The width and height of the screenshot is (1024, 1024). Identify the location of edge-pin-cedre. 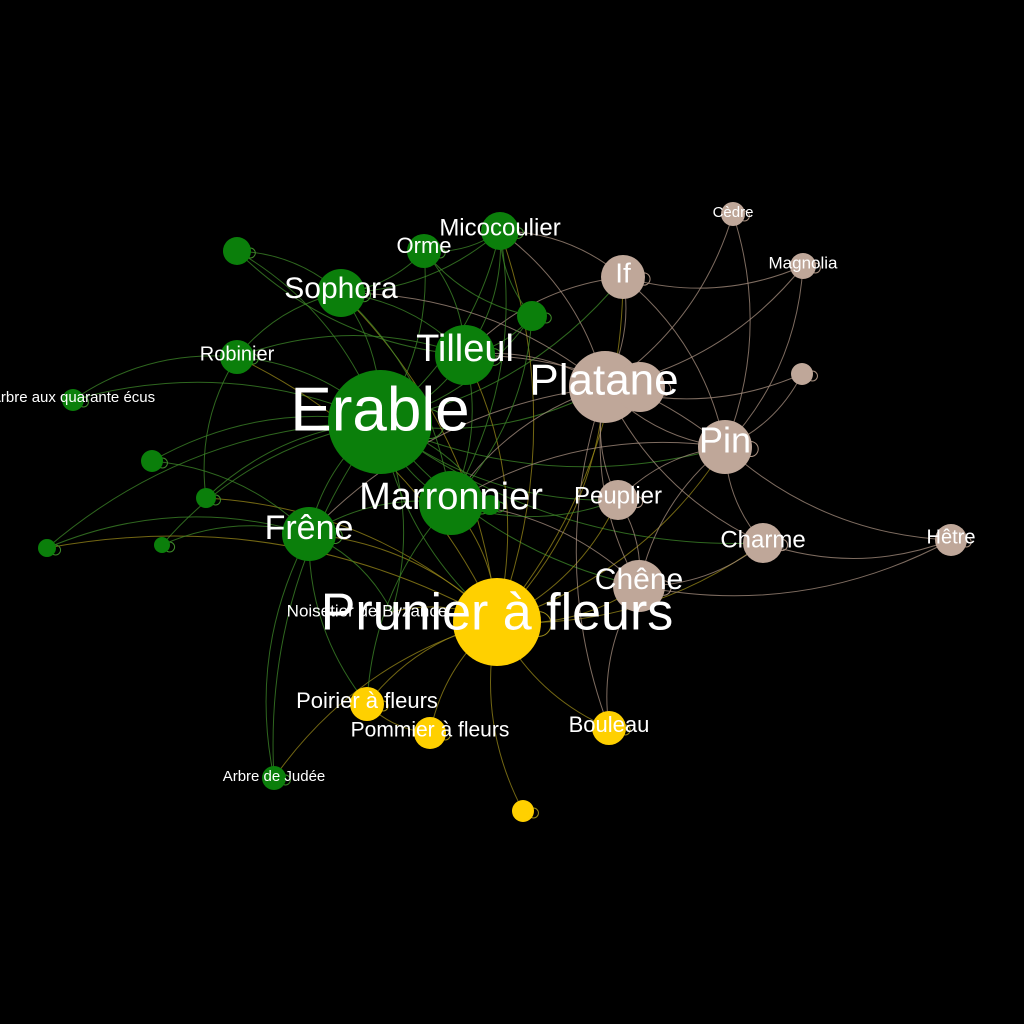
(737, 330).